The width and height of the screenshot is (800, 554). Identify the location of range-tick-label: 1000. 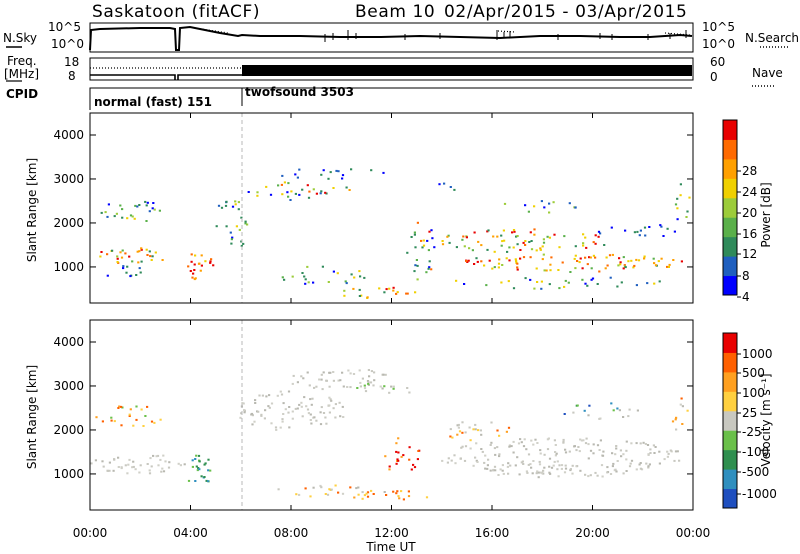
(68, 267).